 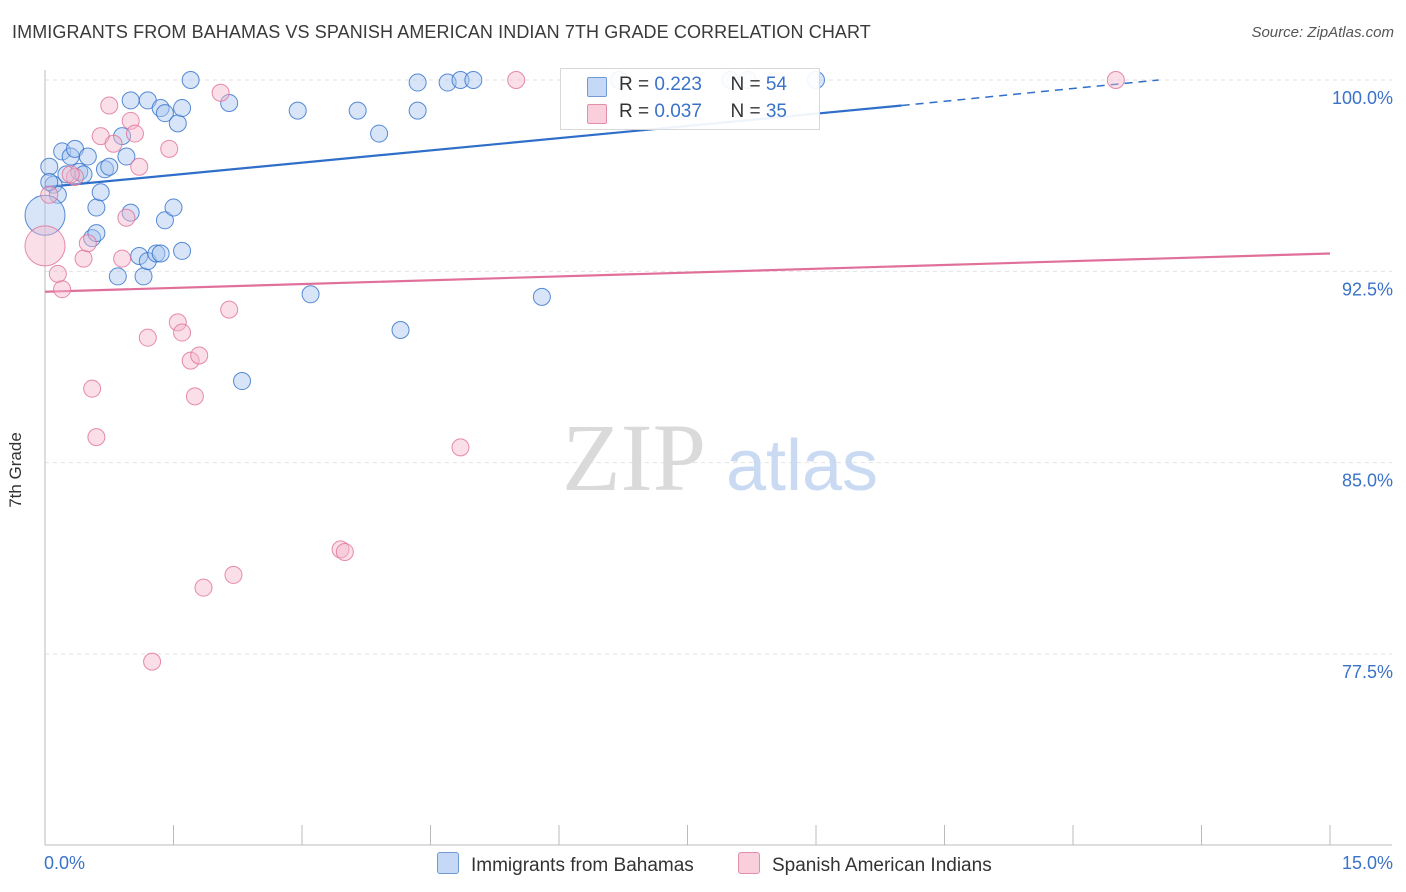 I want to click on legend-label-spanish: Spanish American Indians, so click(x=882, y=865).